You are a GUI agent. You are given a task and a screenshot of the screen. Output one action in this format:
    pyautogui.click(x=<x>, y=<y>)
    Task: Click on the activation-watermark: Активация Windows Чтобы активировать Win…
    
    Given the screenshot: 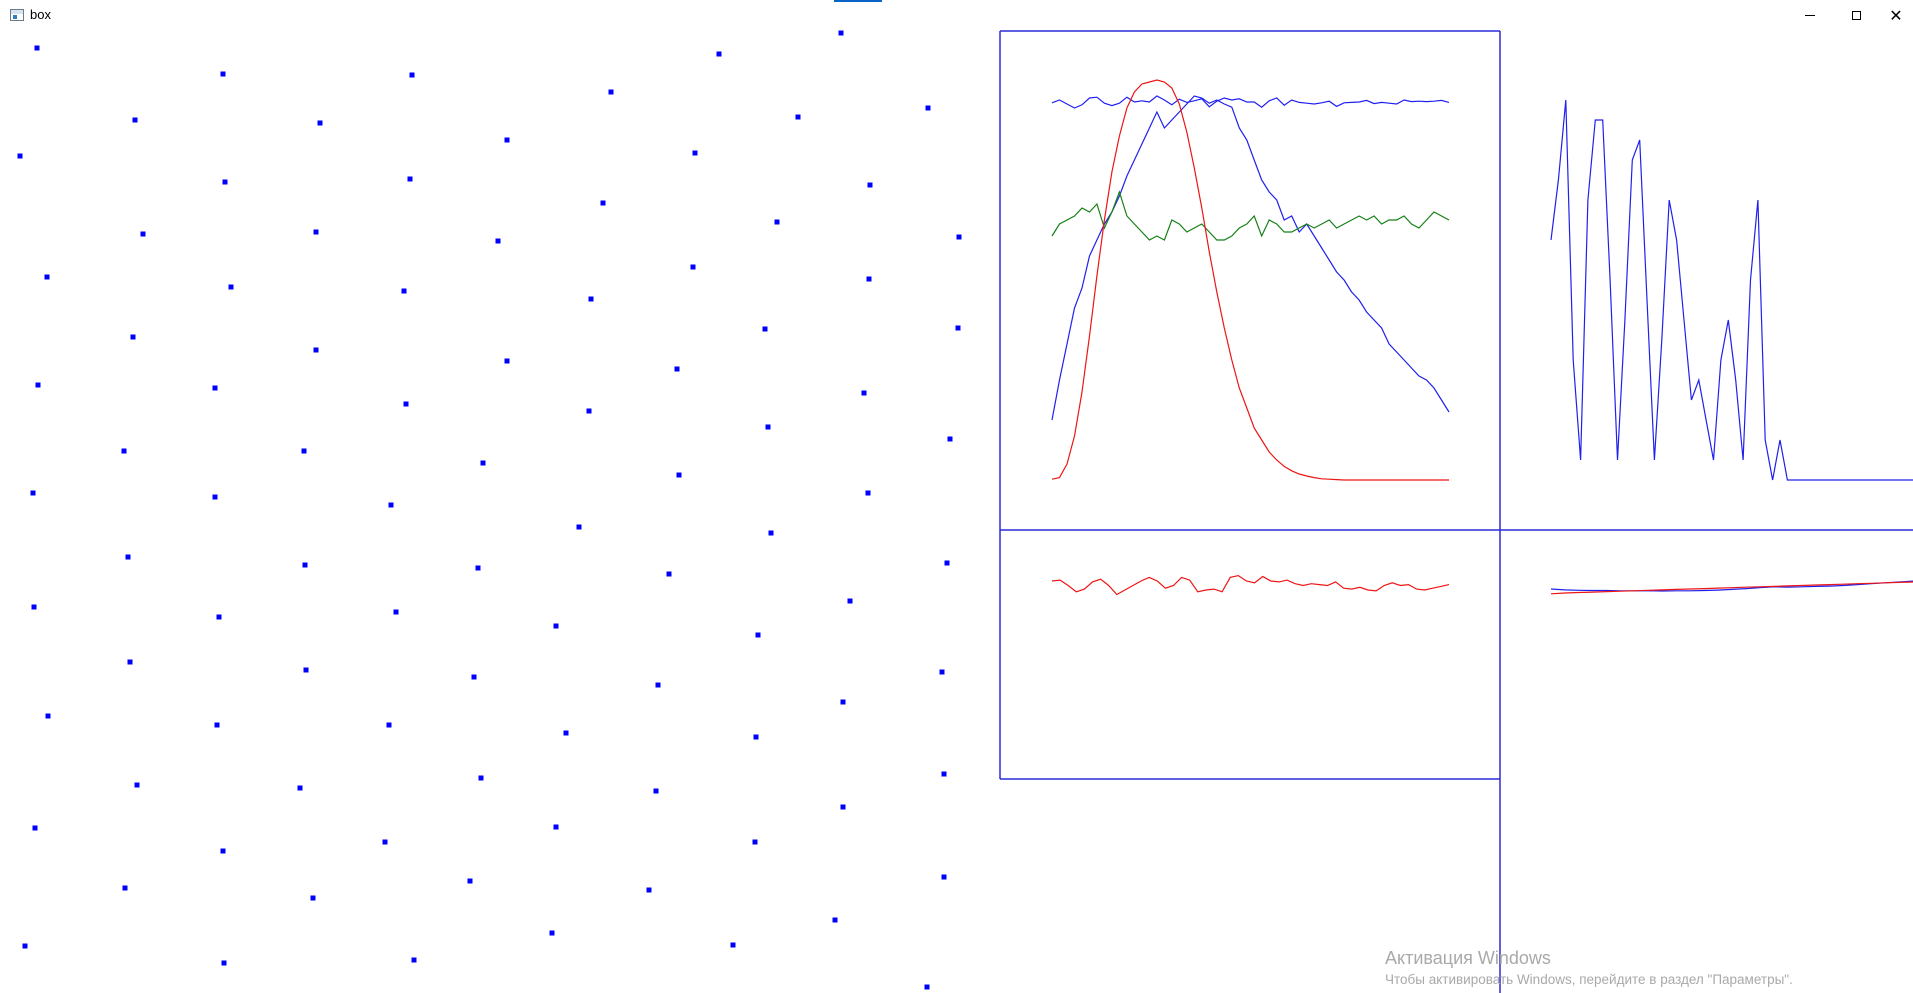 What is the action you would take?
    pyautogui.click(x=1589, y=967)
    